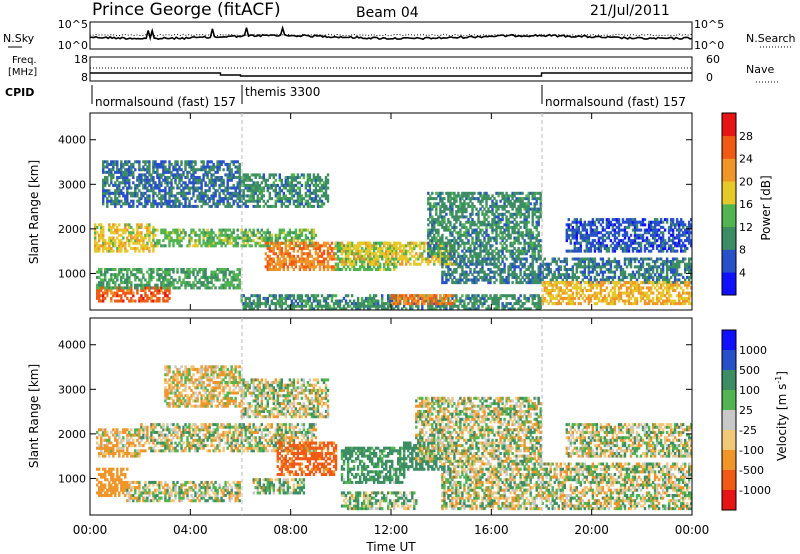 This screenshot has height=554, width=800. Describe the element at coordinates (24, 60) in the screenshot. I see `freq-label: Freq.` at that location.